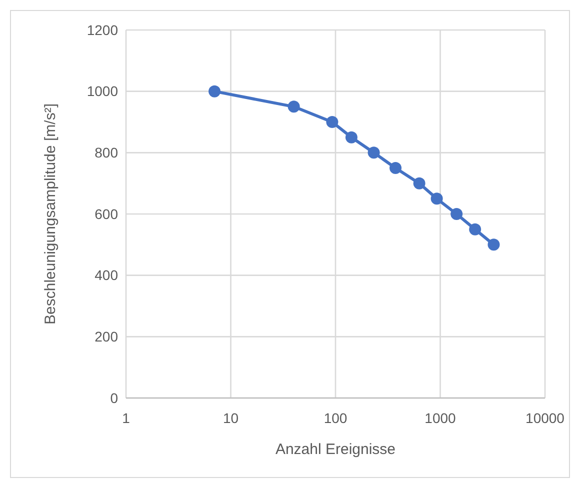  What do you see at coordinates (126, 418) in the screenshot?
I see `x-tick-label: 1` at bounding box center [126, 418].